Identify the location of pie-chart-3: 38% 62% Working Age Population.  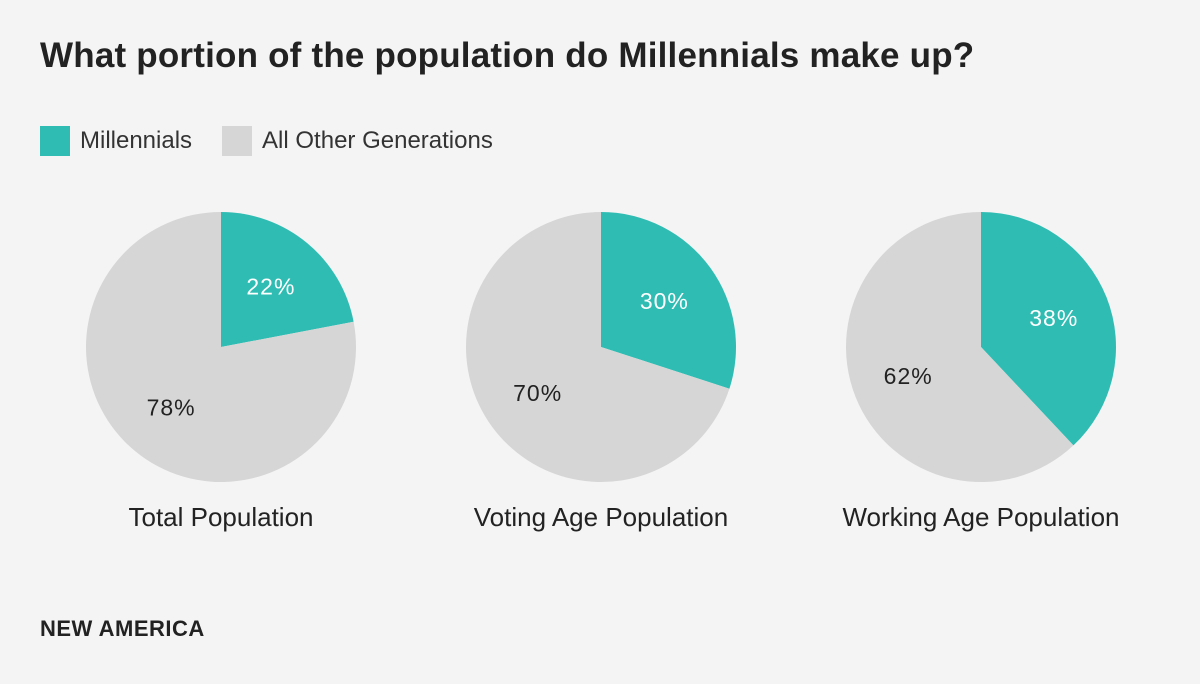
(981, 372).